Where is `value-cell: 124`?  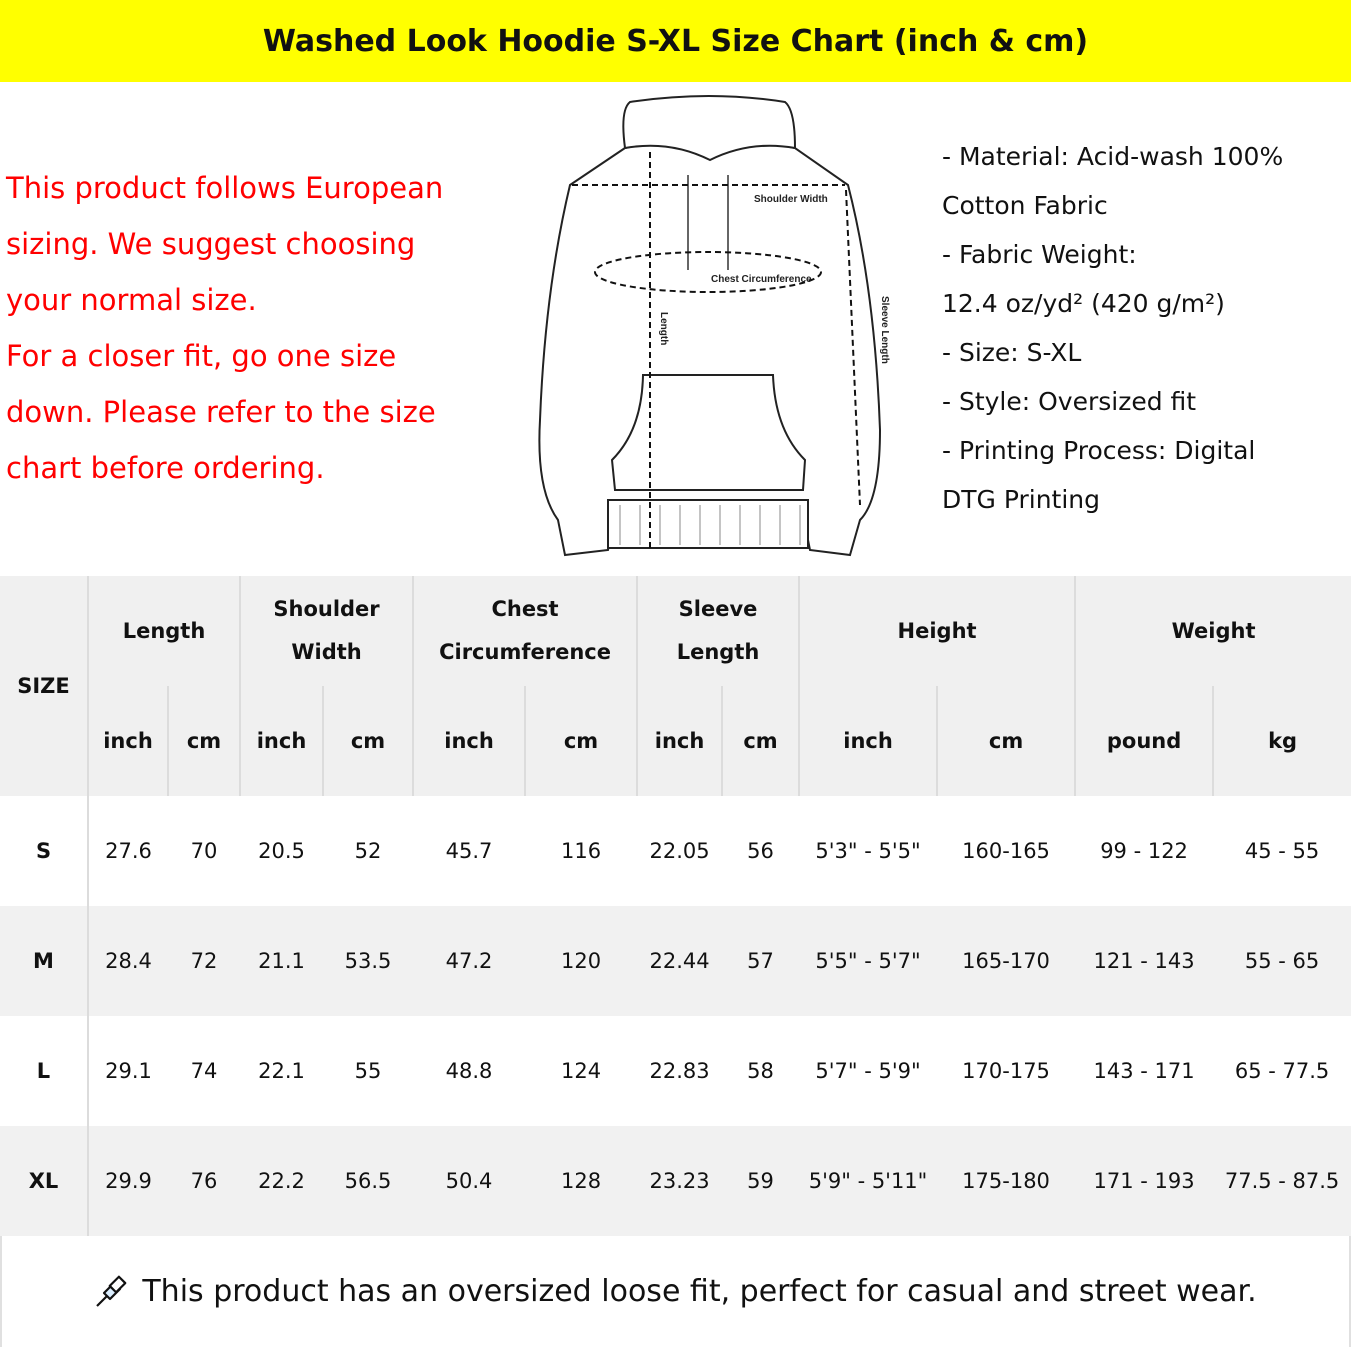
value-cell: 124 is located at coordinates (581, 1071).